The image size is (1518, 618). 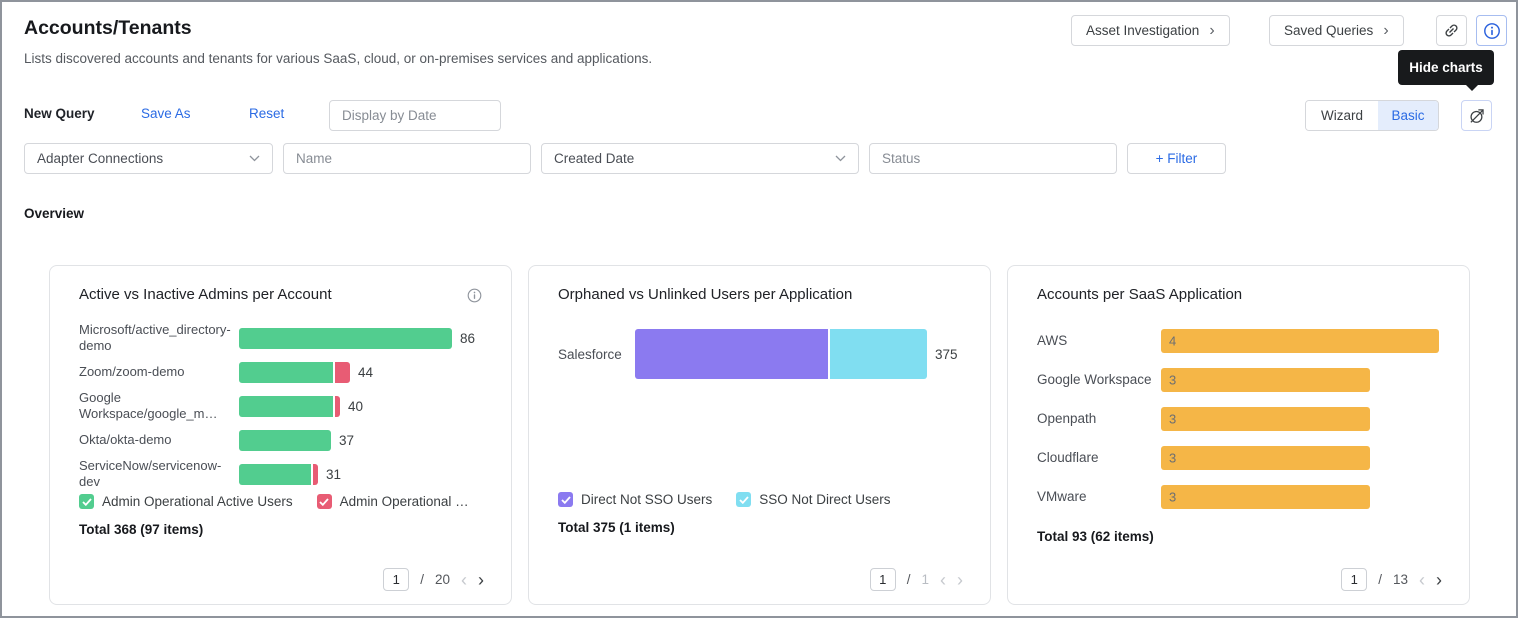 I want to click on bar-value: 40, so click(x=356, y=406).